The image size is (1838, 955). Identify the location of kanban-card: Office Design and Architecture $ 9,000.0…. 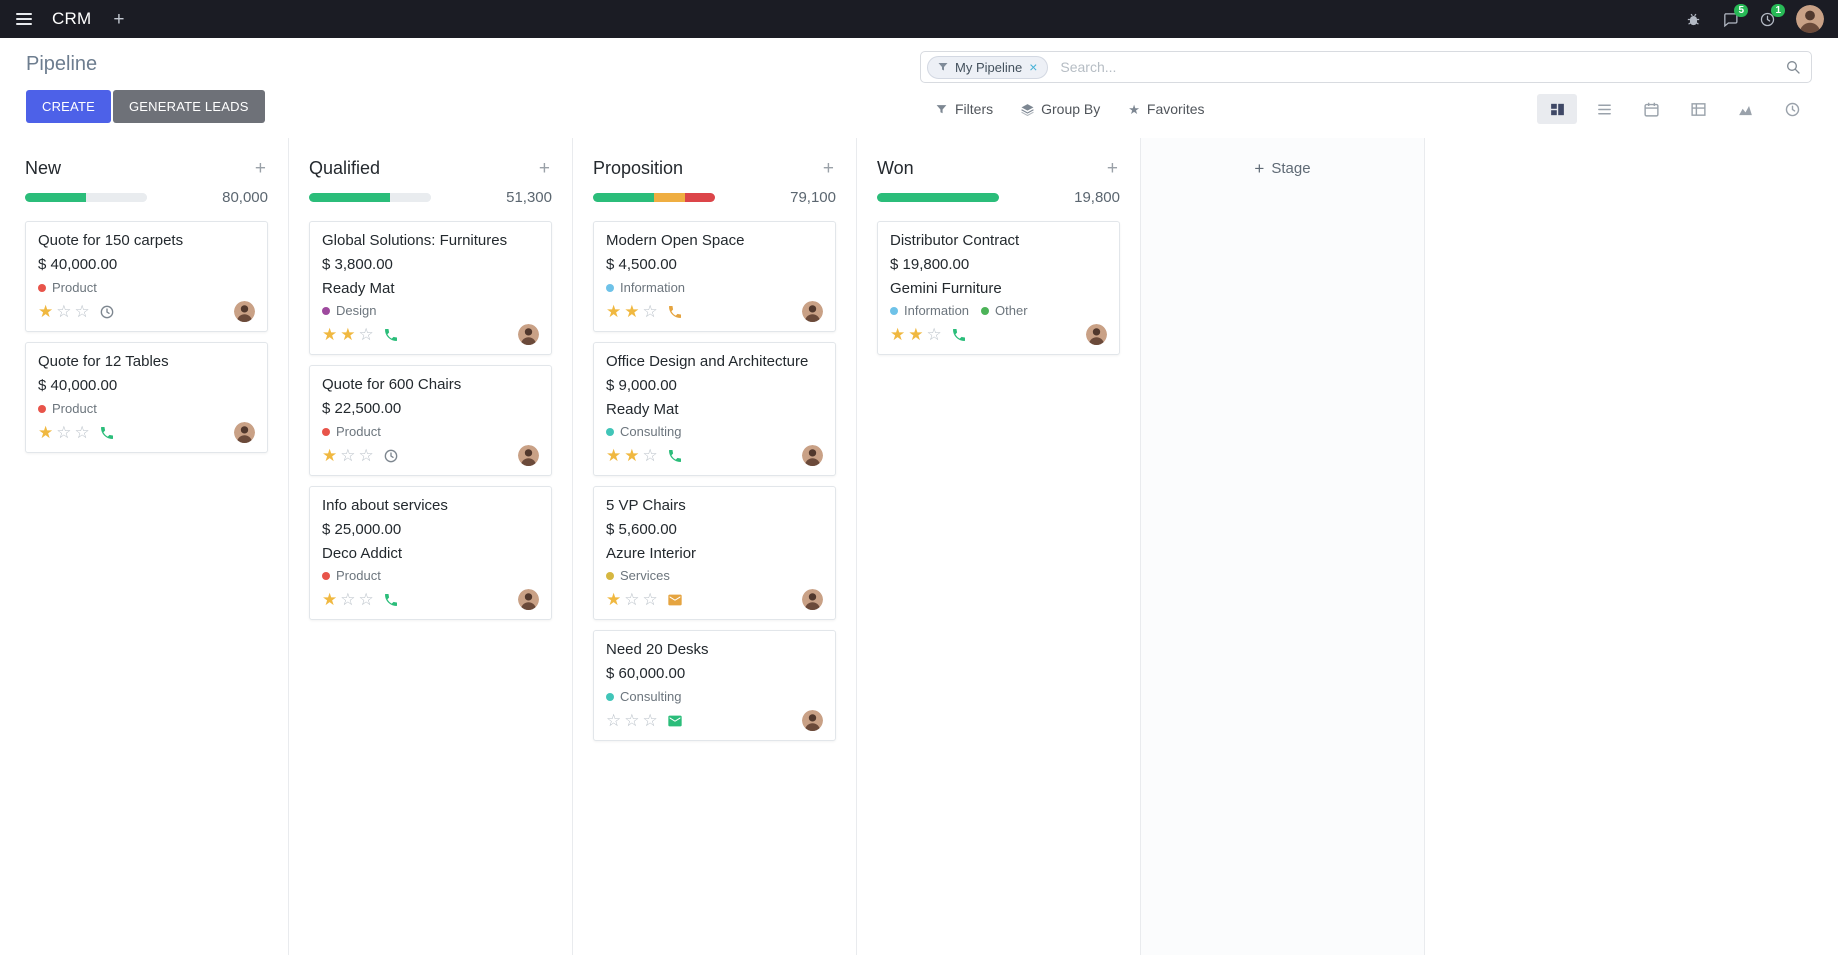
(714, 409).